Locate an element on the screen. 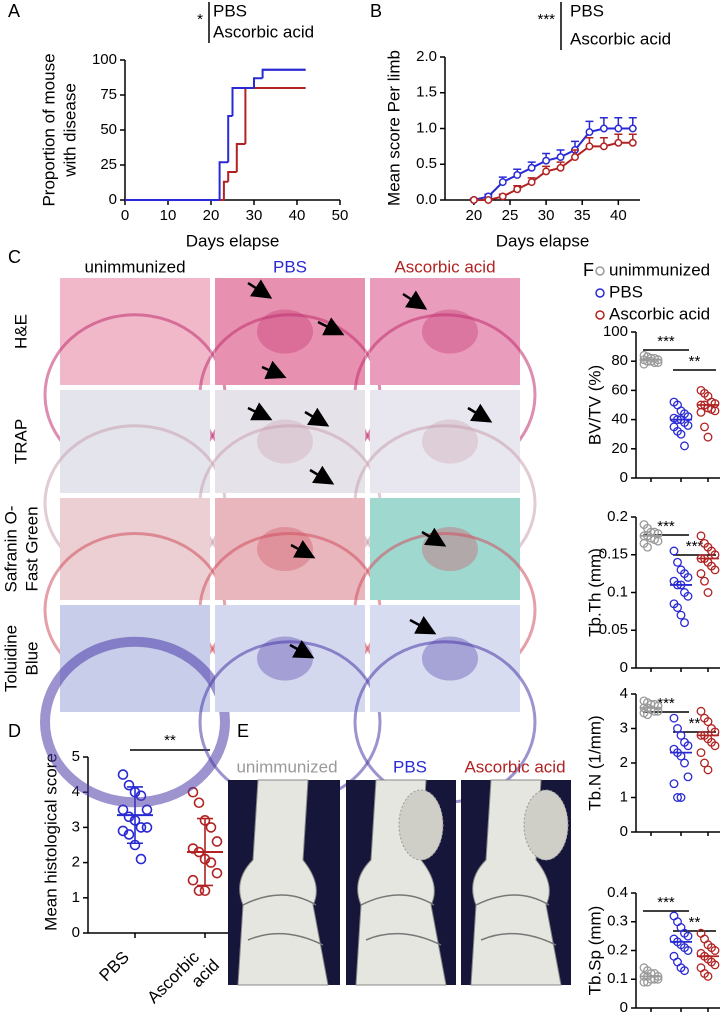  y-tick-label: 4 is located at coordinates (76, 791).